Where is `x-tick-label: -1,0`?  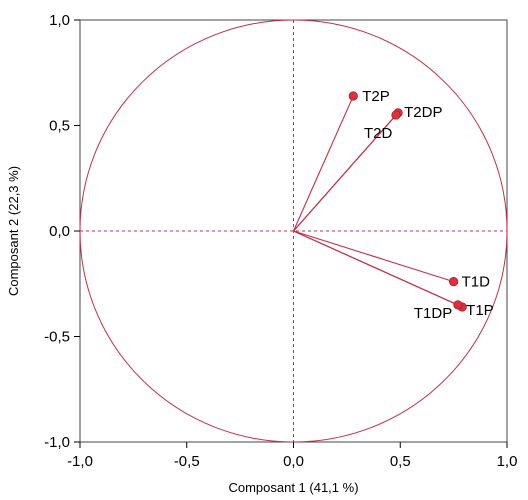
x-tick-label: -1,0 is located at coordinates (80, 461).